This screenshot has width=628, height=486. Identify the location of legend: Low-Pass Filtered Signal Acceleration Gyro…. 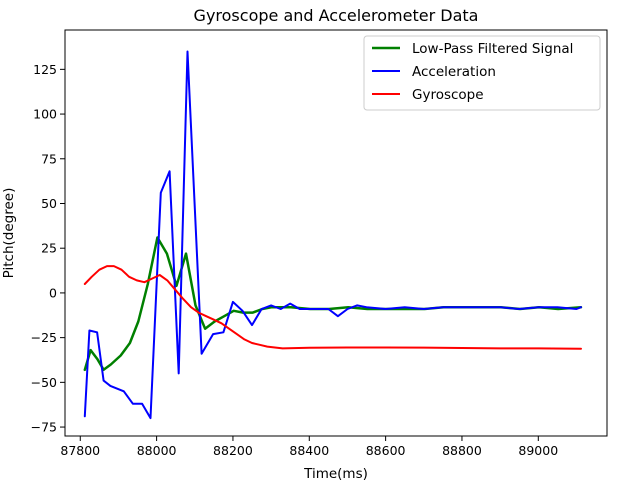
(482, 73).